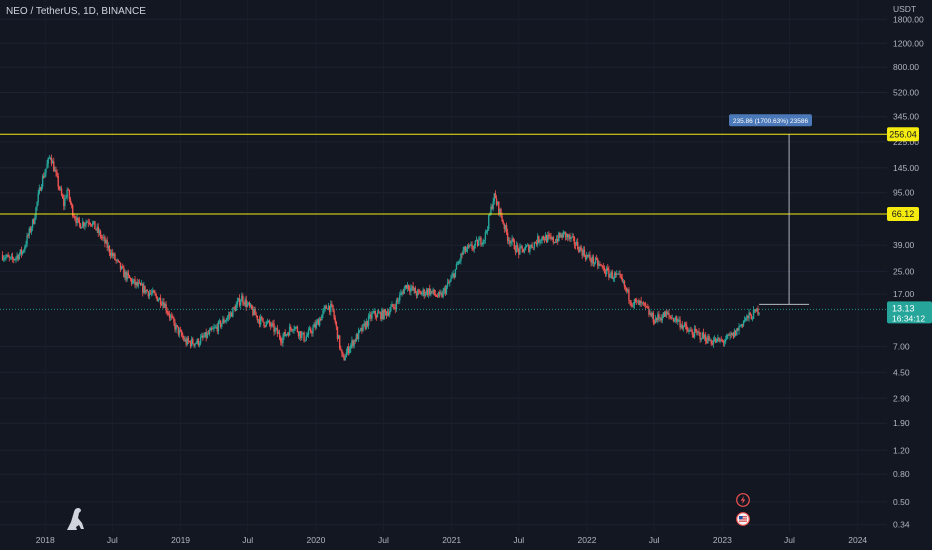 The image size is (932, 550). Describe the element at coordinates (904, 271) in the screenshot. I see `price-tick-label: 25.00` at that location.